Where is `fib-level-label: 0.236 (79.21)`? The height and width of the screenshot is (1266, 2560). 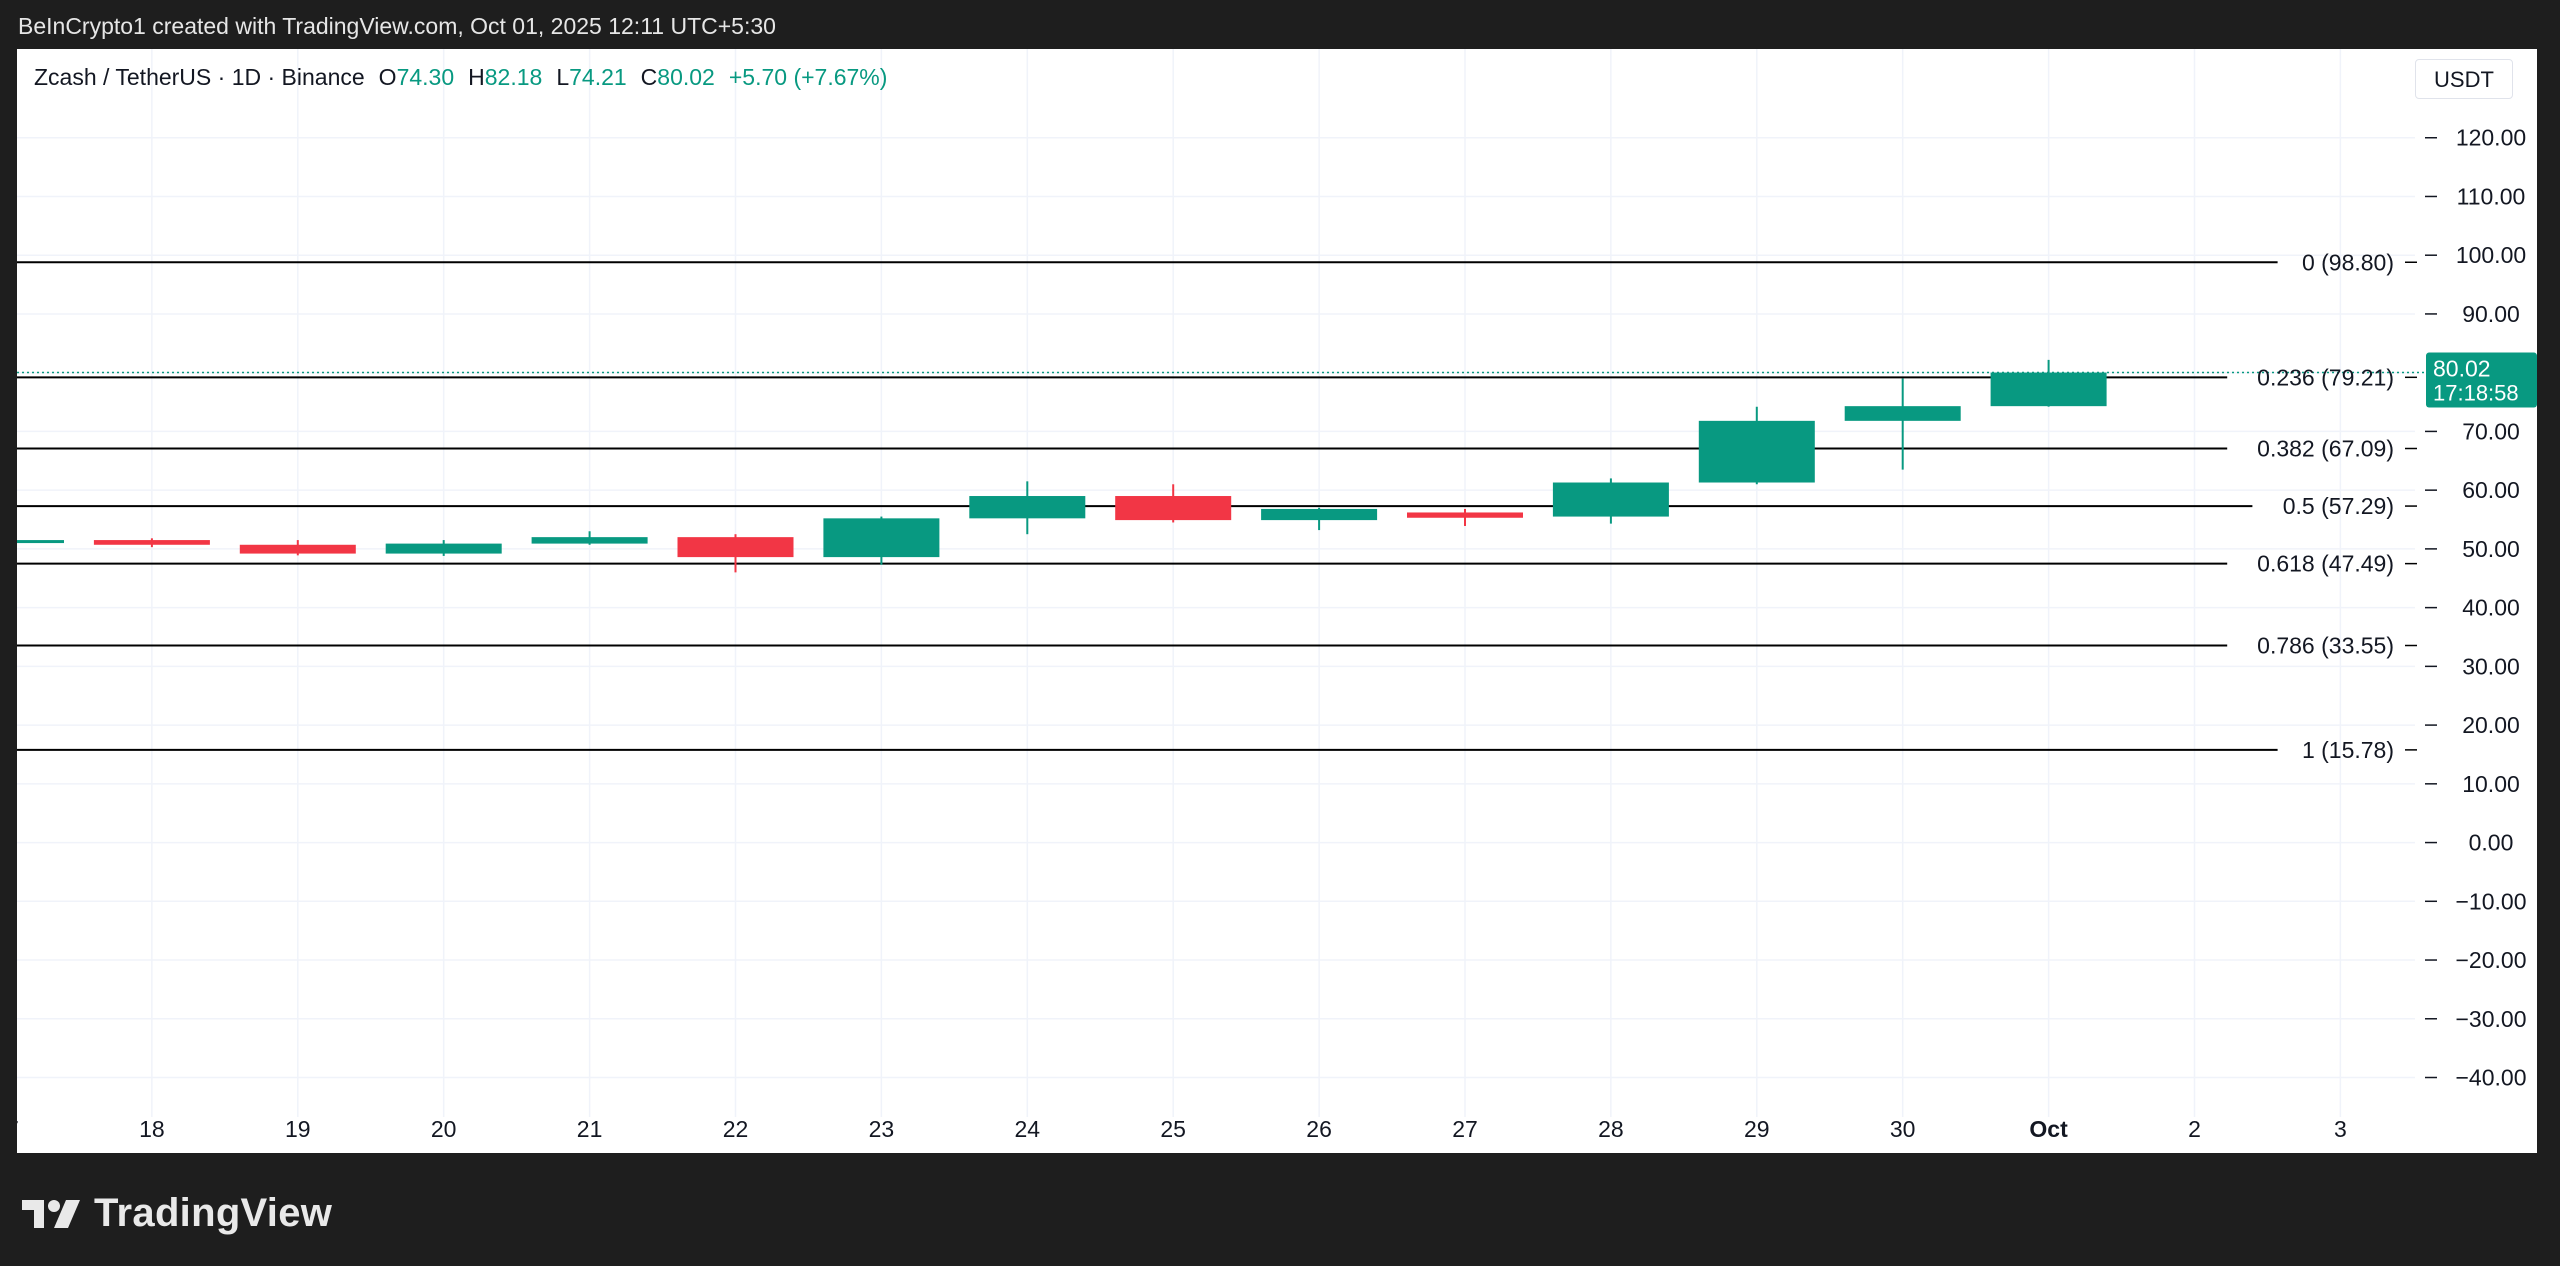 fib-level-label: 0.236 (79.21) is located at coordinates (2325, 377).